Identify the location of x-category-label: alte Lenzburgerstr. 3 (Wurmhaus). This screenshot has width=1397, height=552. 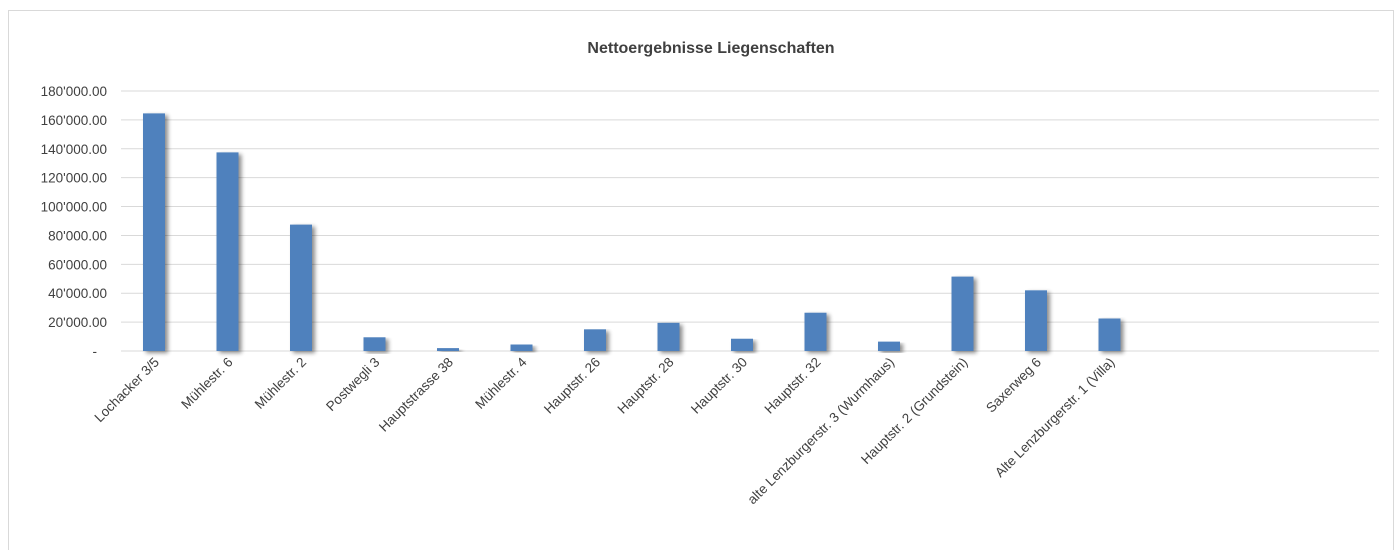
(820, 431).